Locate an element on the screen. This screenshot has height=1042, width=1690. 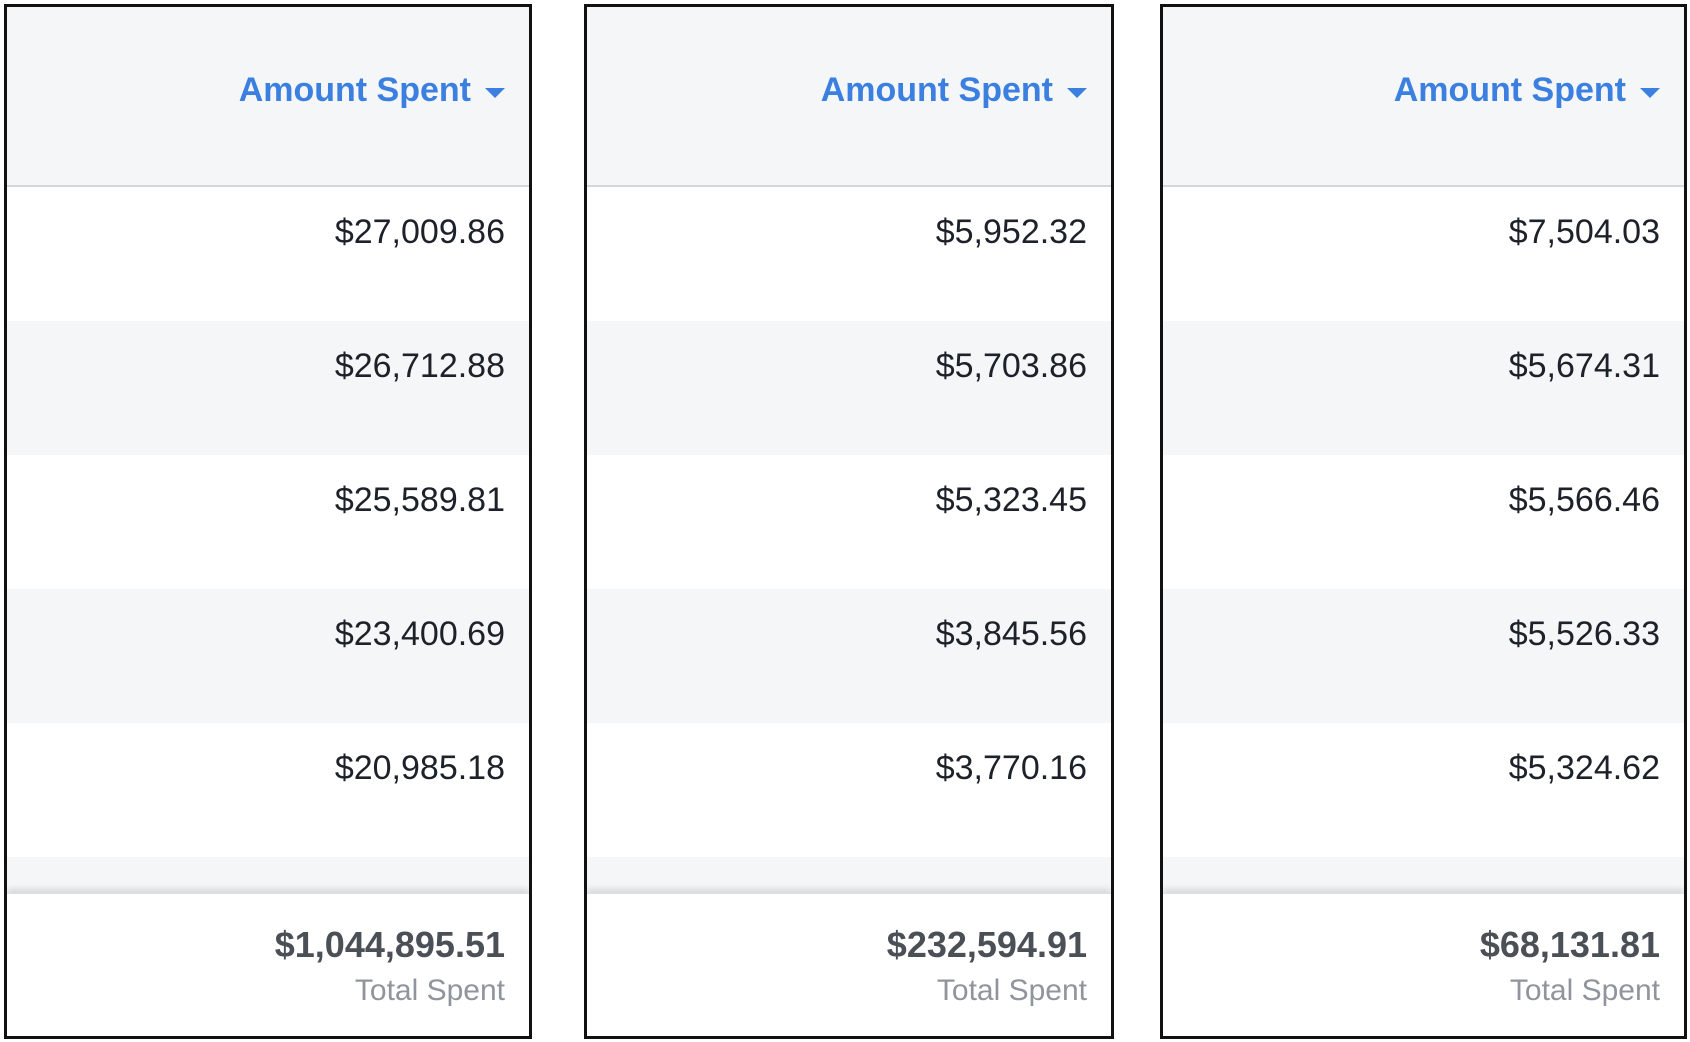
amount-cell: $3,845.56 is located at coordinates (1011, 634).